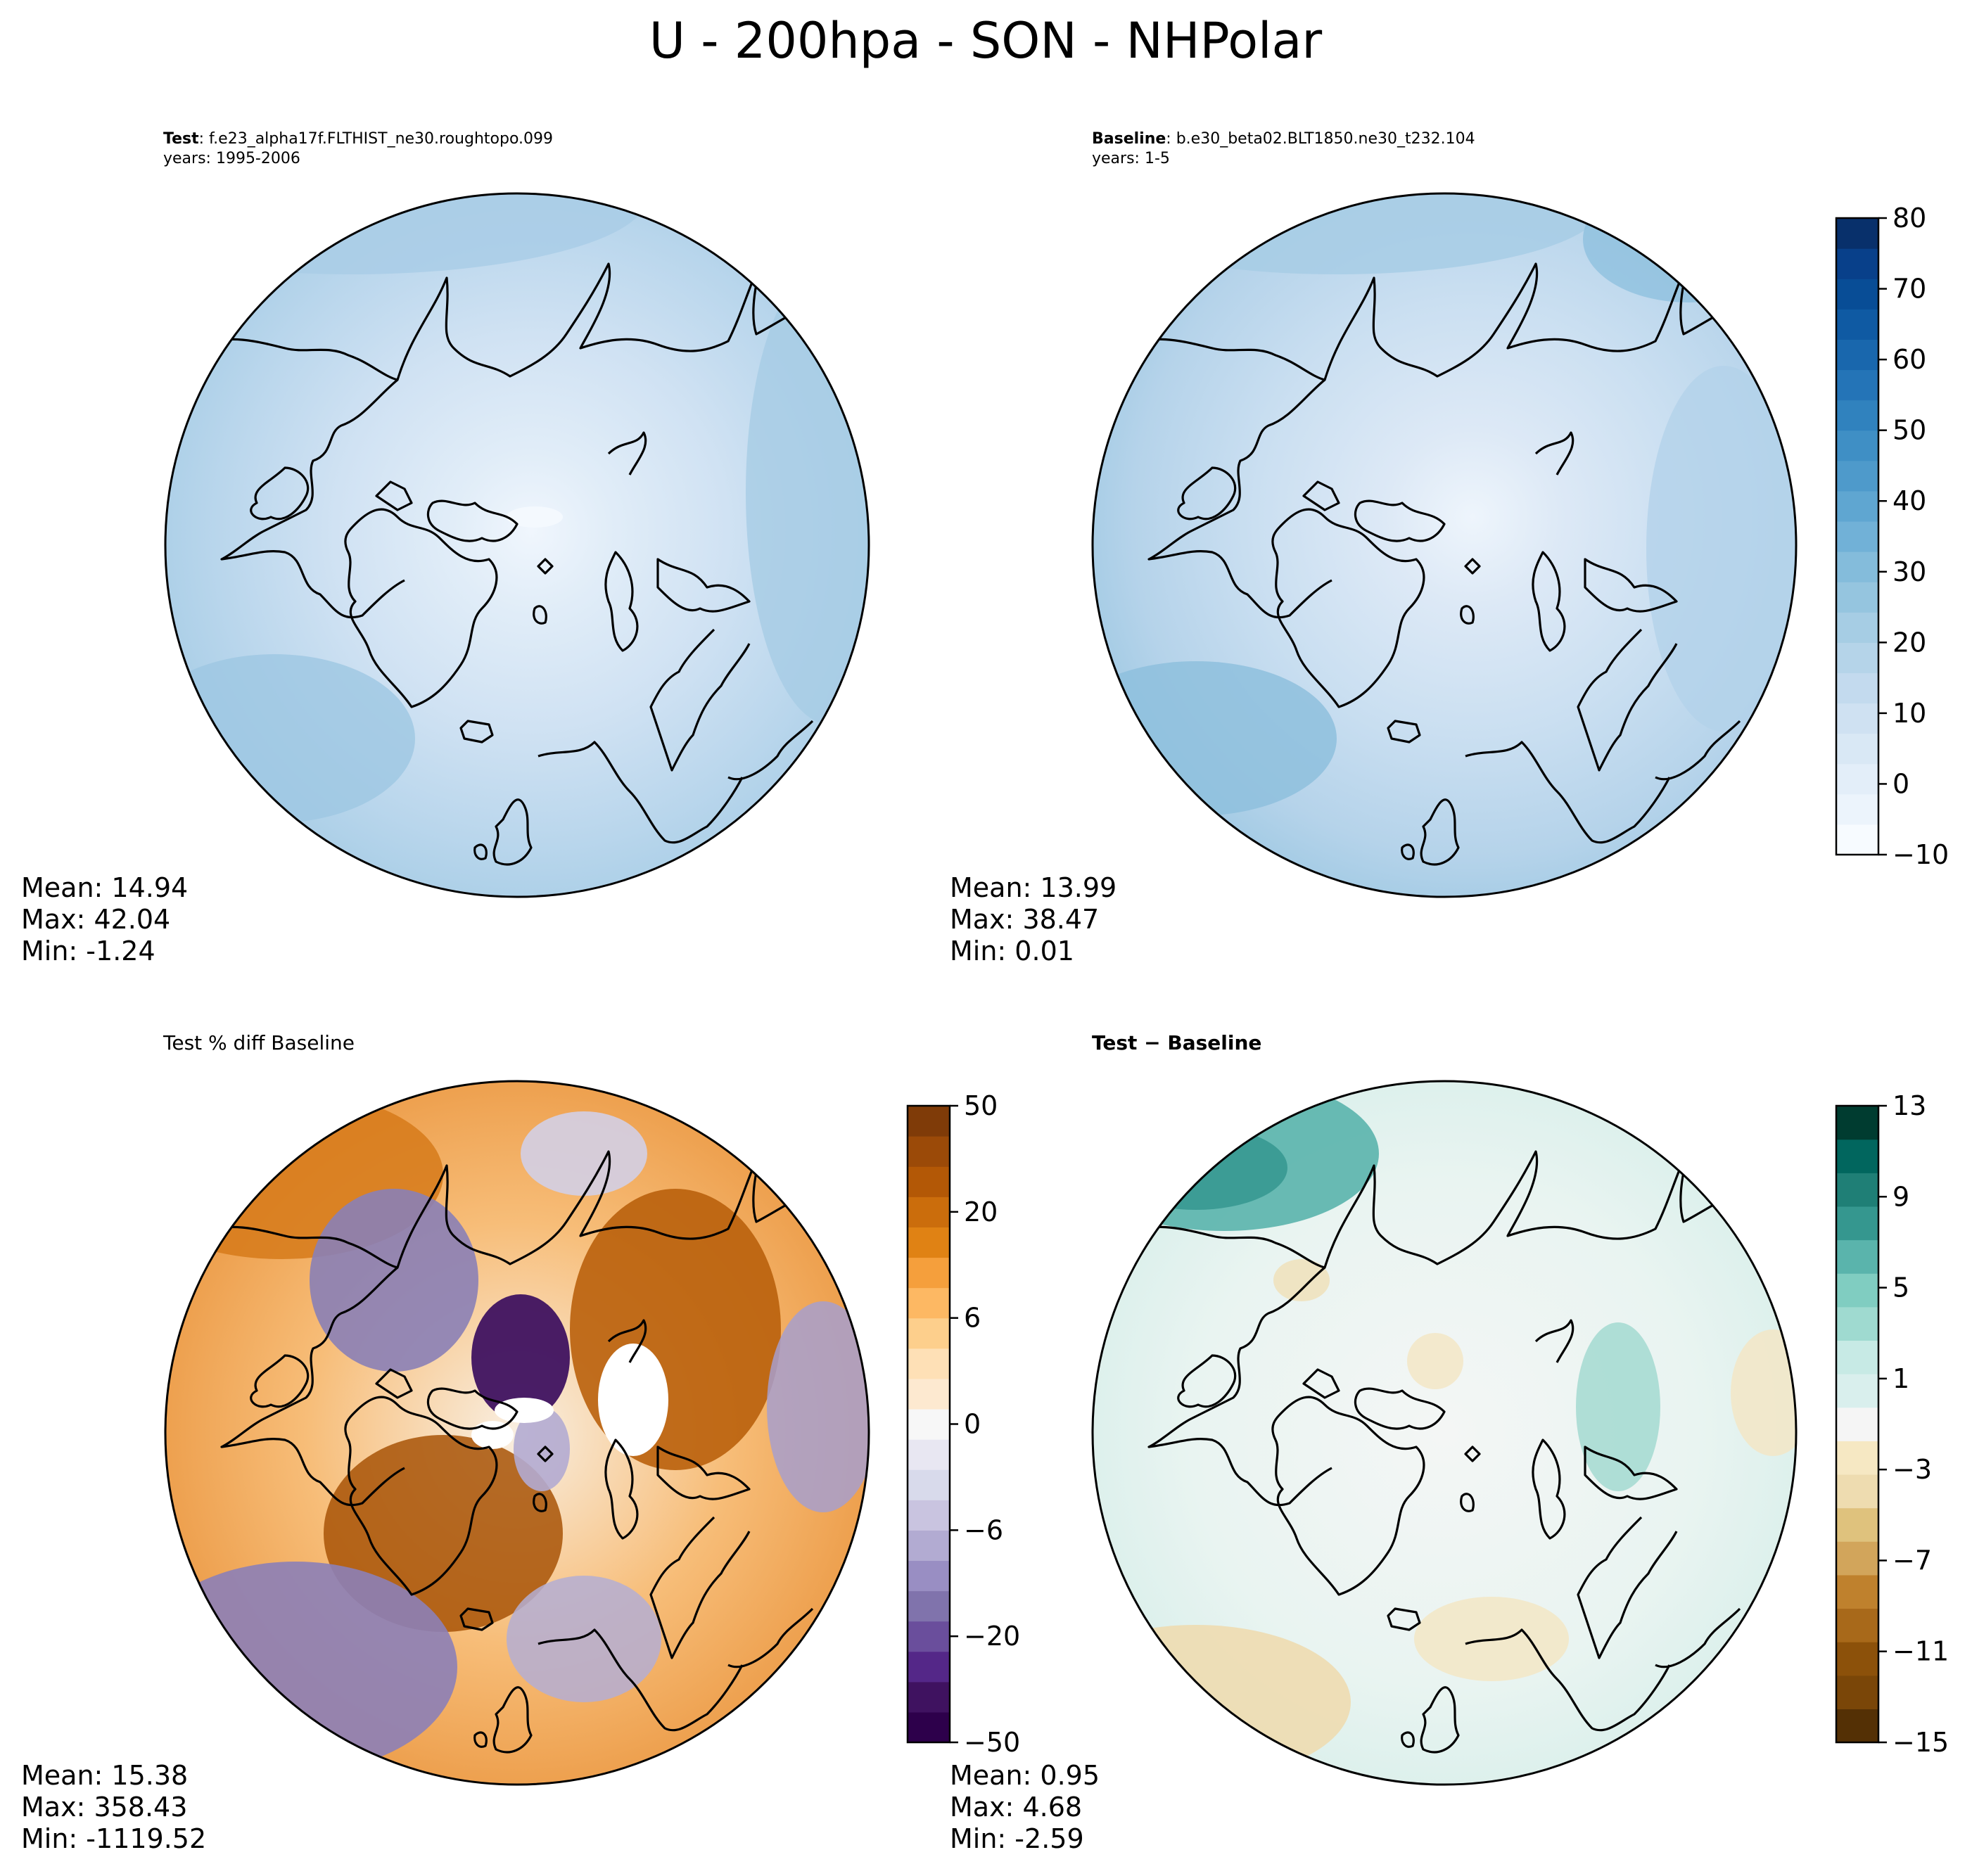 The image size is (1972, 1876). I want to click on cb-main-tick-label: 60, so click(1910, 359).